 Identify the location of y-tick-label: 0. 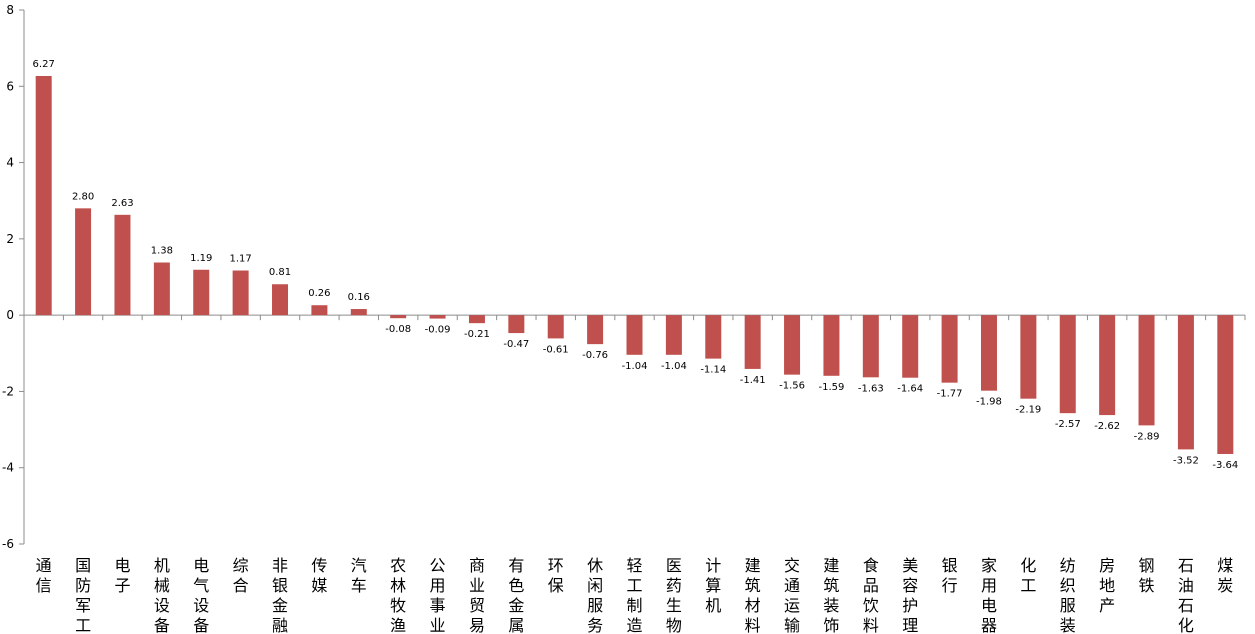
(10, 315).